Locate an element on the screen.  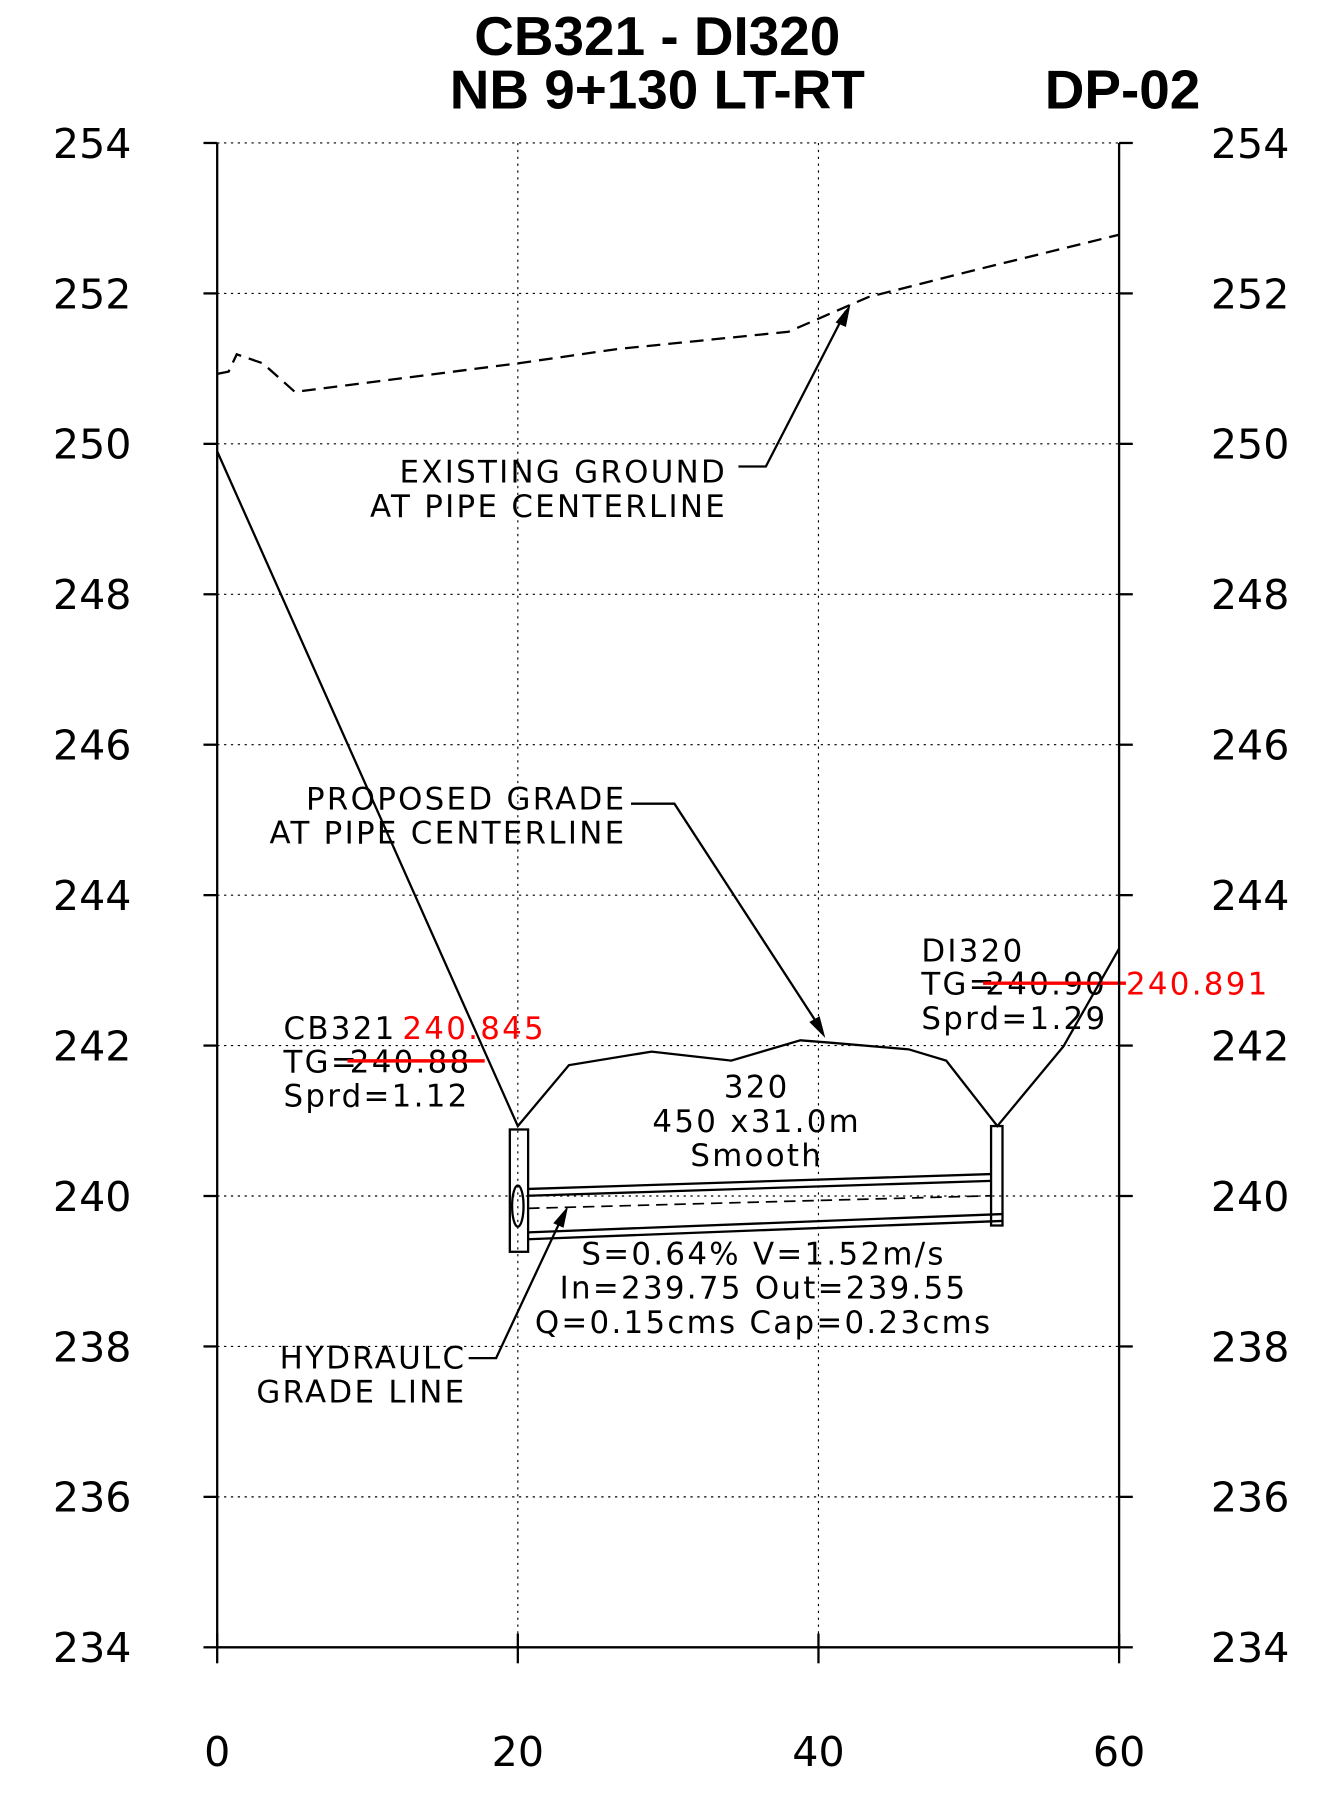
sheet-label: DP-02 is located at coordinates (1123, 90).